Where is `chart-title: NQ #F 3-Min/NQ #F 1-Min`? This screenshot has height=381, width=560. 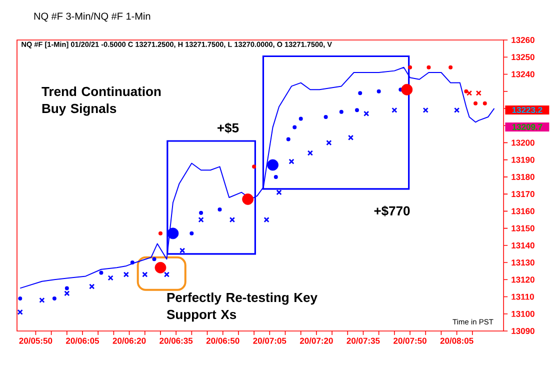 chart-title: NQ #F 3-Min/NQ #F 1-Min is located at coordinates (92, 17).